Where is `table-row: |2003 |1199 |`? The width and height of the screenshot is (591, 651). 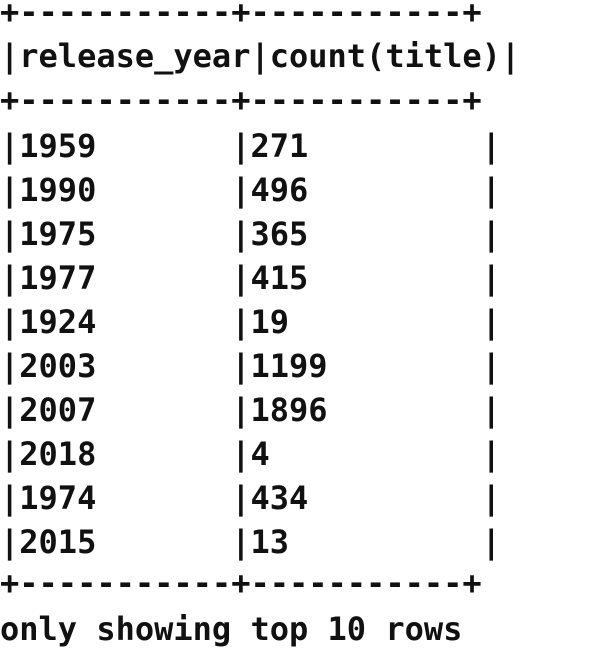 table-row: |2003 |1199 | is located at coordinates (250, 366).